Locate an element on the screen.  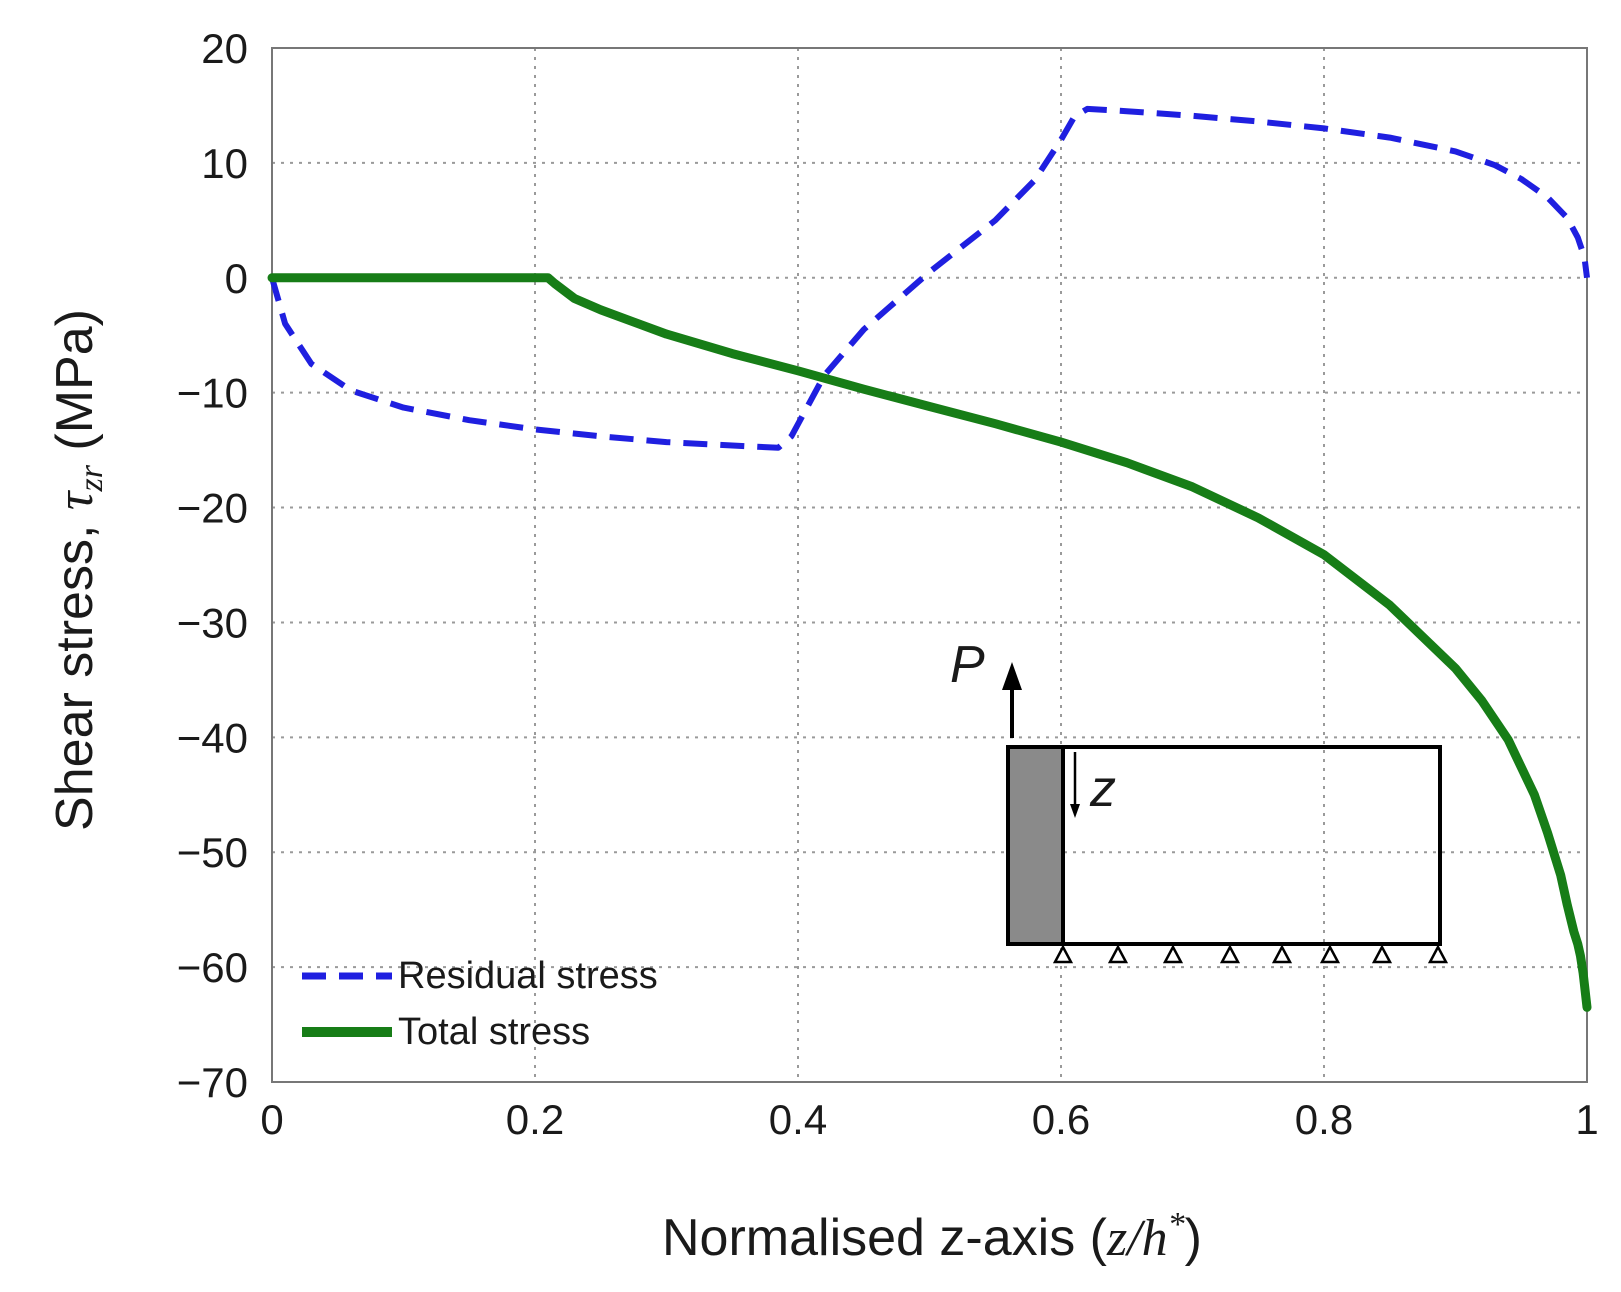
x-tick-label: 1 is located at coordinates (1586, 1119).